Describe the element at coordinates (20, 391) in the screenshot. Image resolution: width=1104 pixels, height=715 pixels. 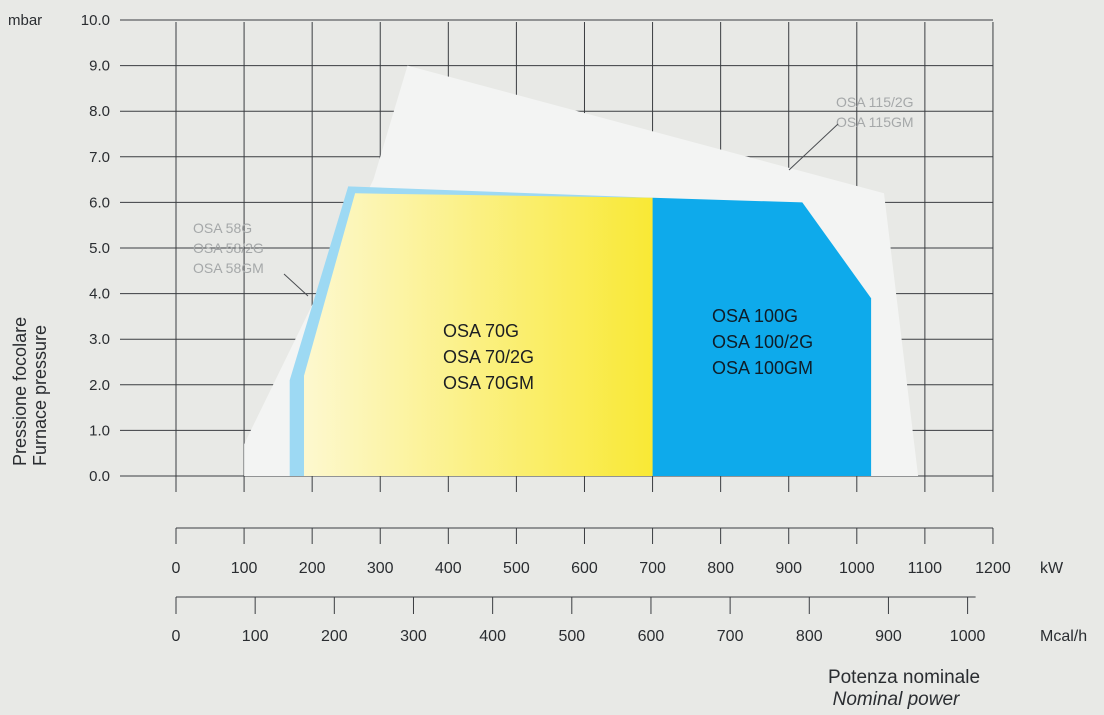
I see `y-axis-title-line: Pressione focolare` at that location.